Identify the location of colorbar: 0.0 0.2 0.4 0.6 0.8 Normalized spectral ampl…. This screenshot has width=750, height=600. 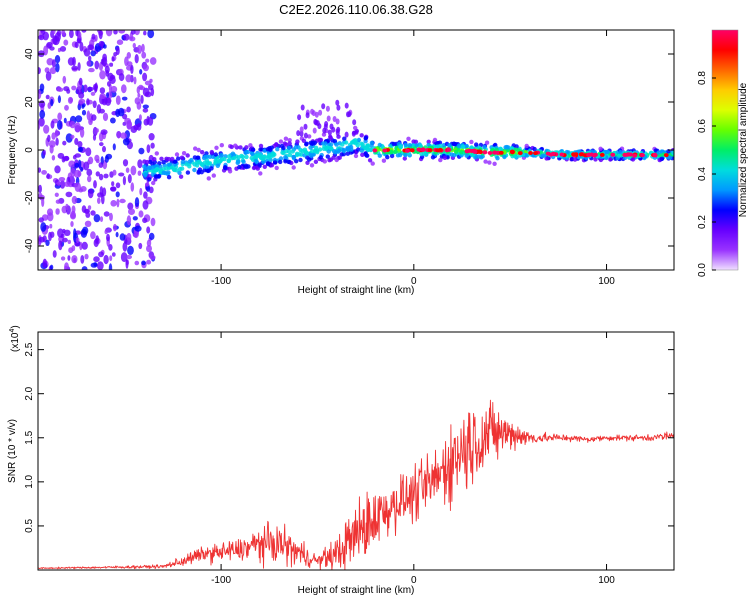
(723, 153).